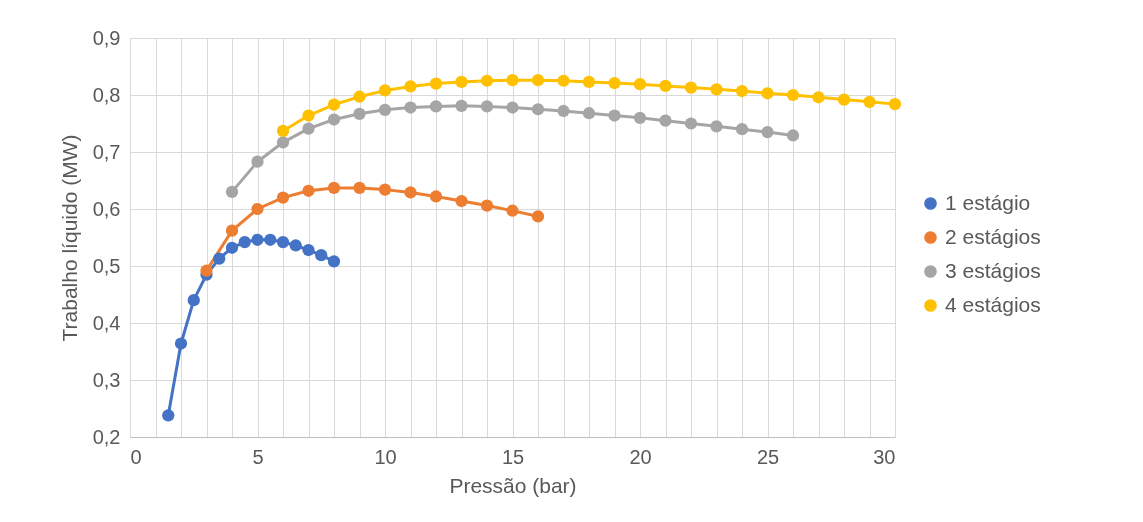 The height and width of the screenshot is (522, 1143). I want to click on legend-label: 3 estágios, so click(993, 270).